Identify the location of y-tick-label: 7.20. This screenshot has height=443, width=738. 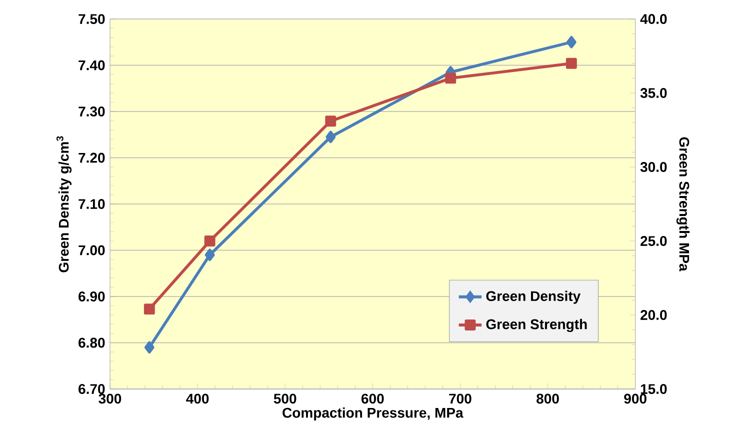
(91, 157).